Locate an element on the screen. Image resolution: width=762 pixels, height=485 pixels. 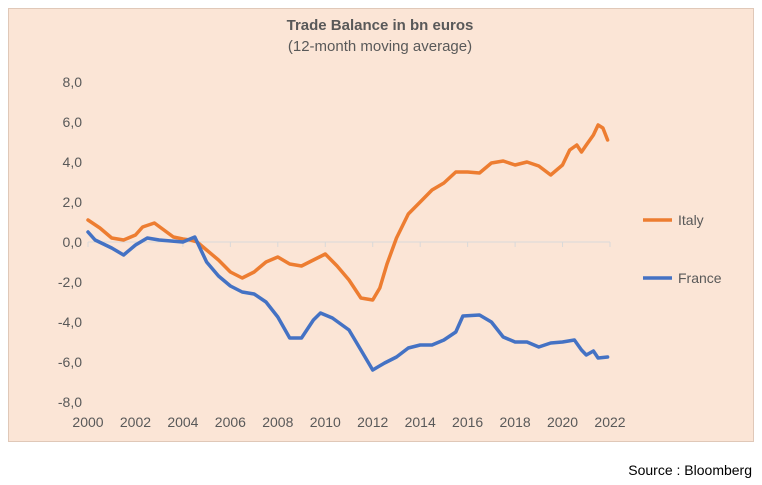
x-tick-label: 2014 is located at coordinates (420, 422).